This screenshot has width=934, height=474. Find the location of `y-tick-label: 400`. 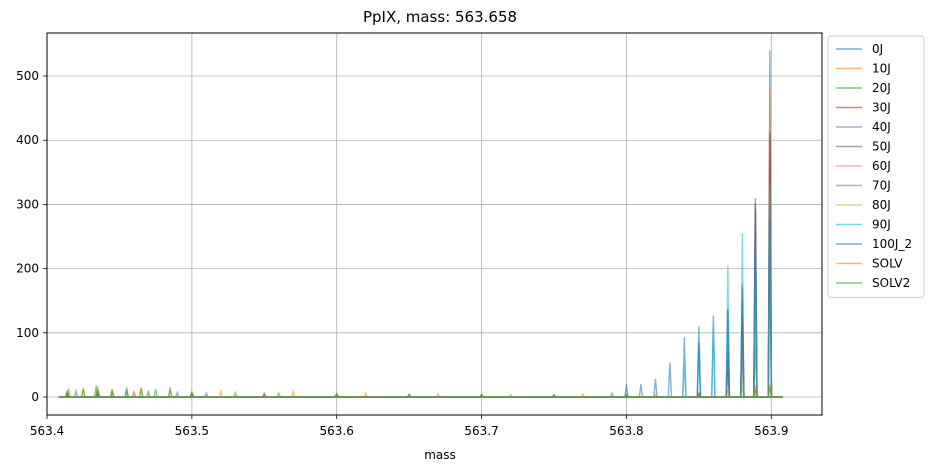

y-tick-label: 400 is located at coordinates (27, 140).